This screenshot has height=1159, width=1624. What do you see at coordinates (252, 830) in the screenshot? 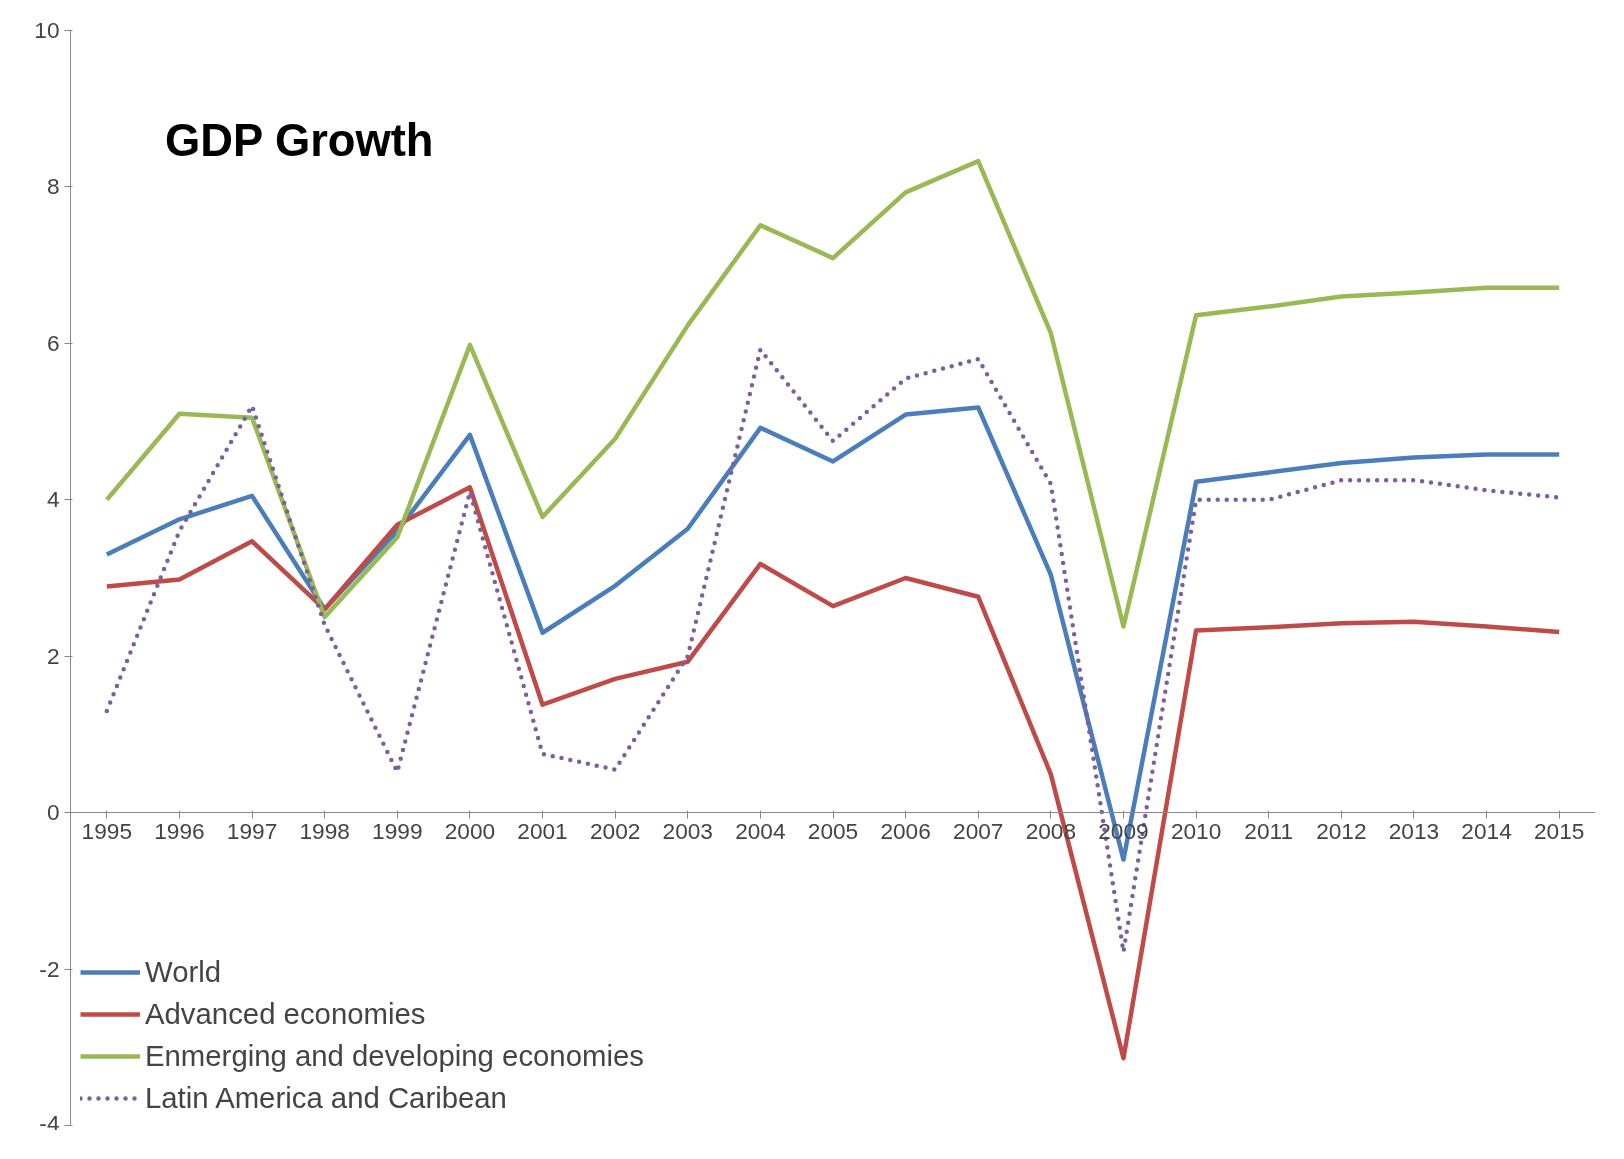
I see `x-tick-label: 1997` at bounding box center [252, 830].